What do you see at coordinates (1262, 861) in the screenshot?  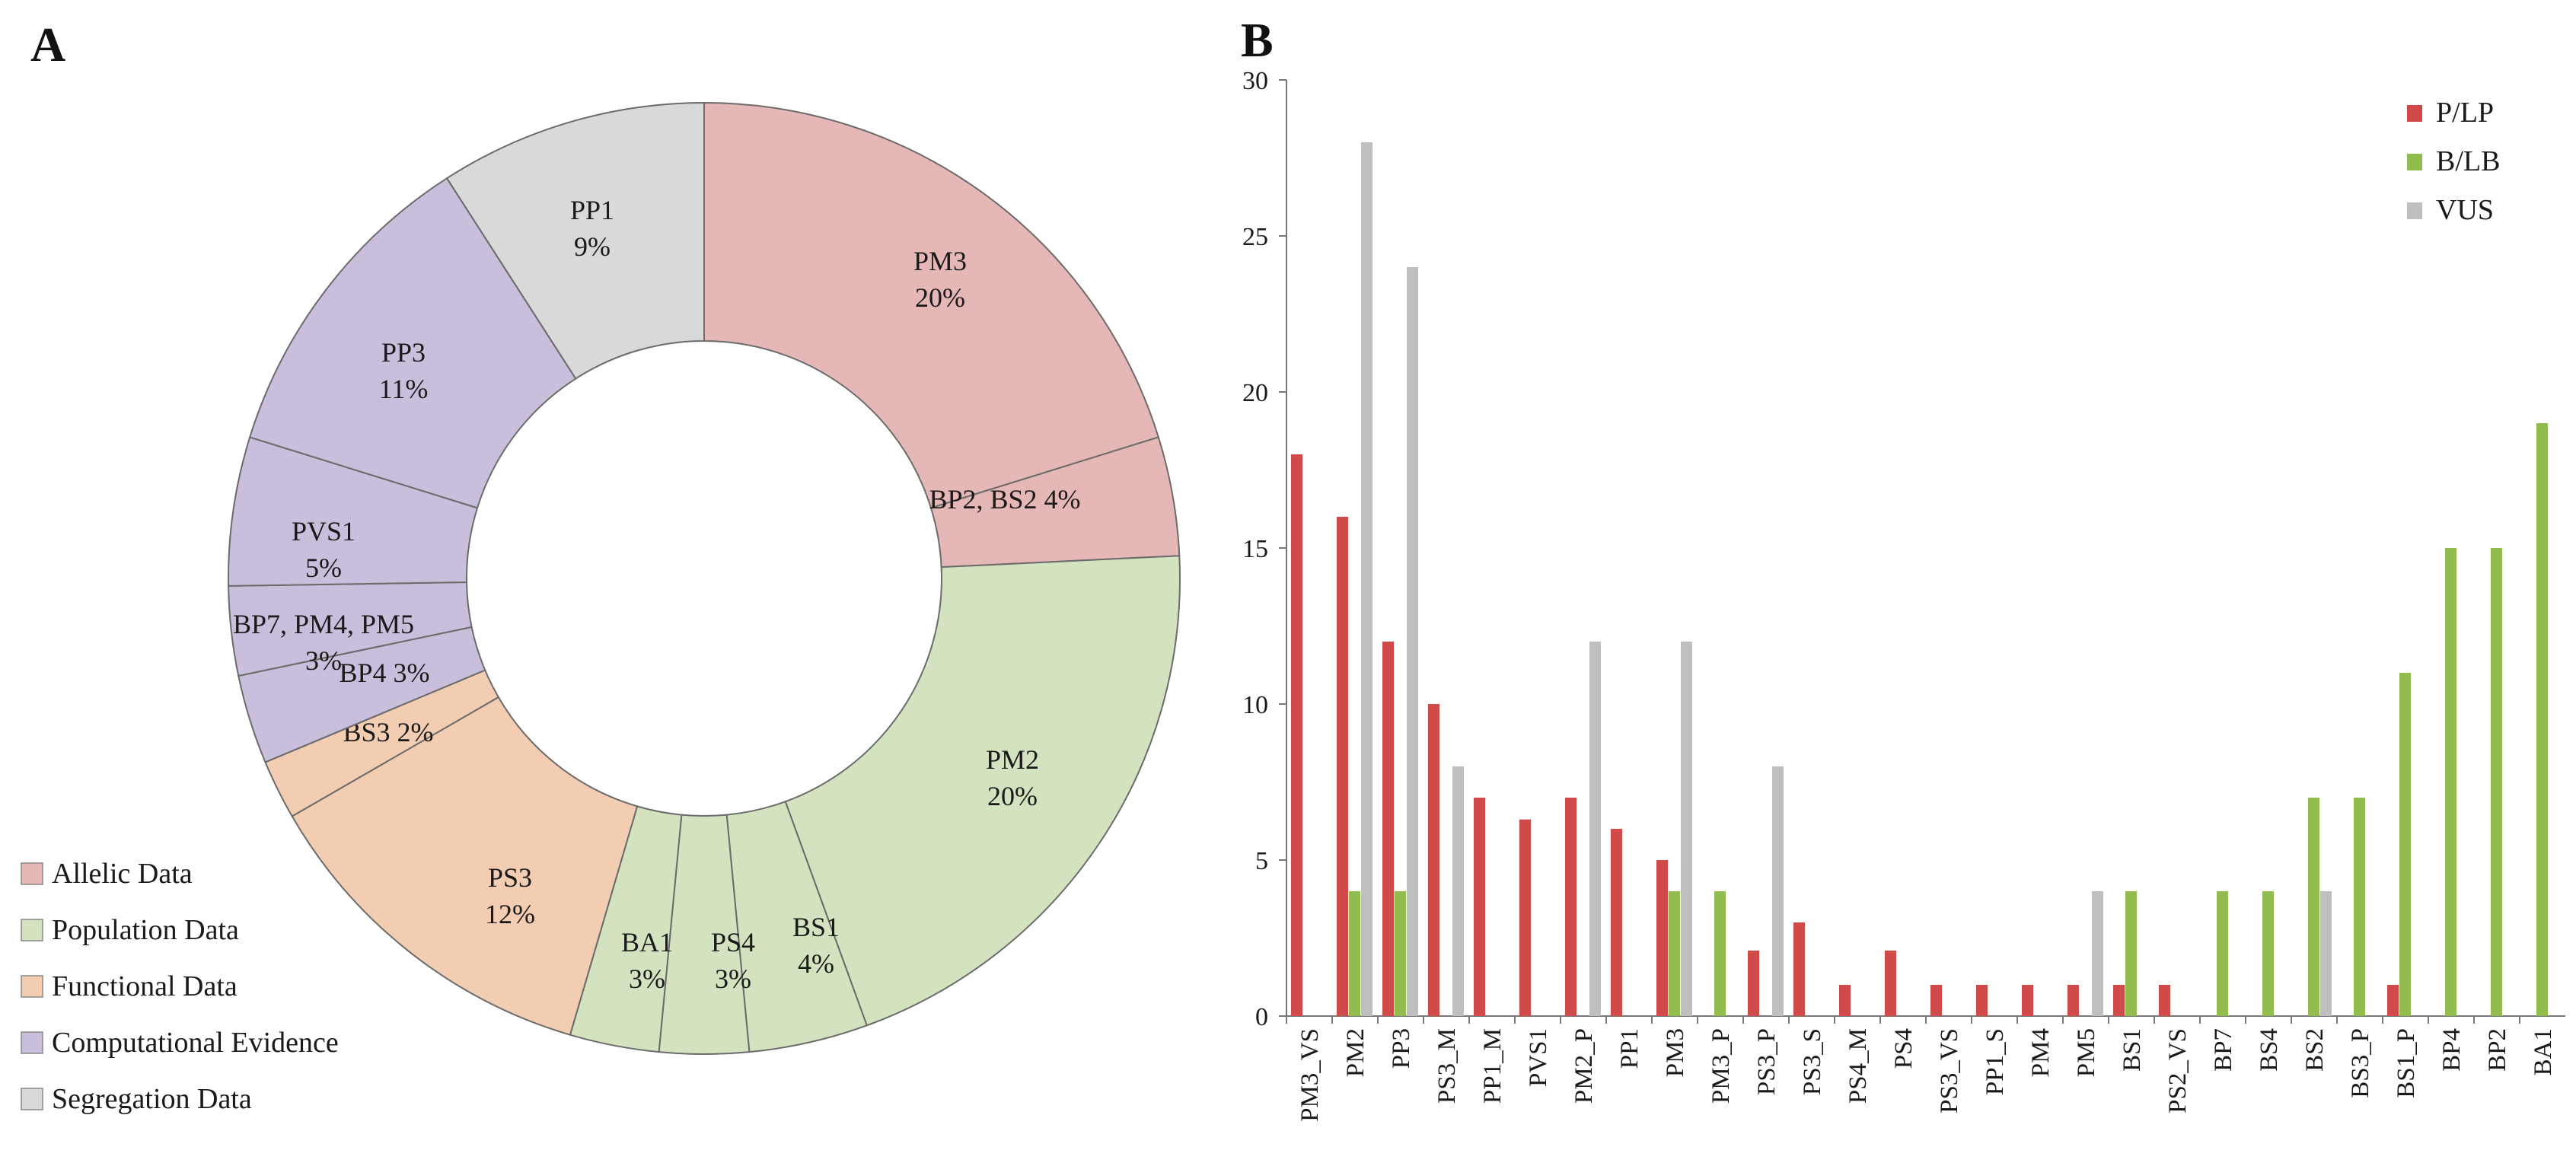 I see `y-tick-label: 5` at bounding box center [1262, 861].